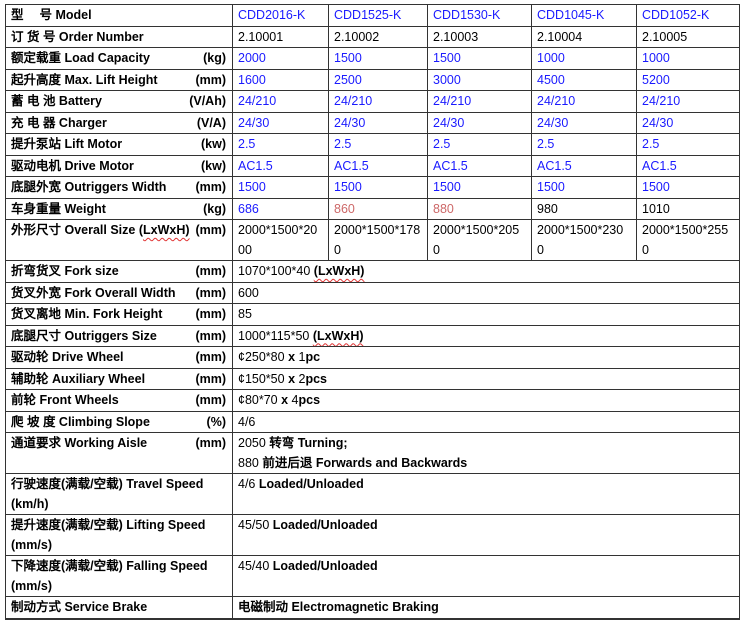 The height and width of the screenshot is (627, 742). I want to click on row-label-cell: 车身重量 Weight (kg), so click(119, 208).